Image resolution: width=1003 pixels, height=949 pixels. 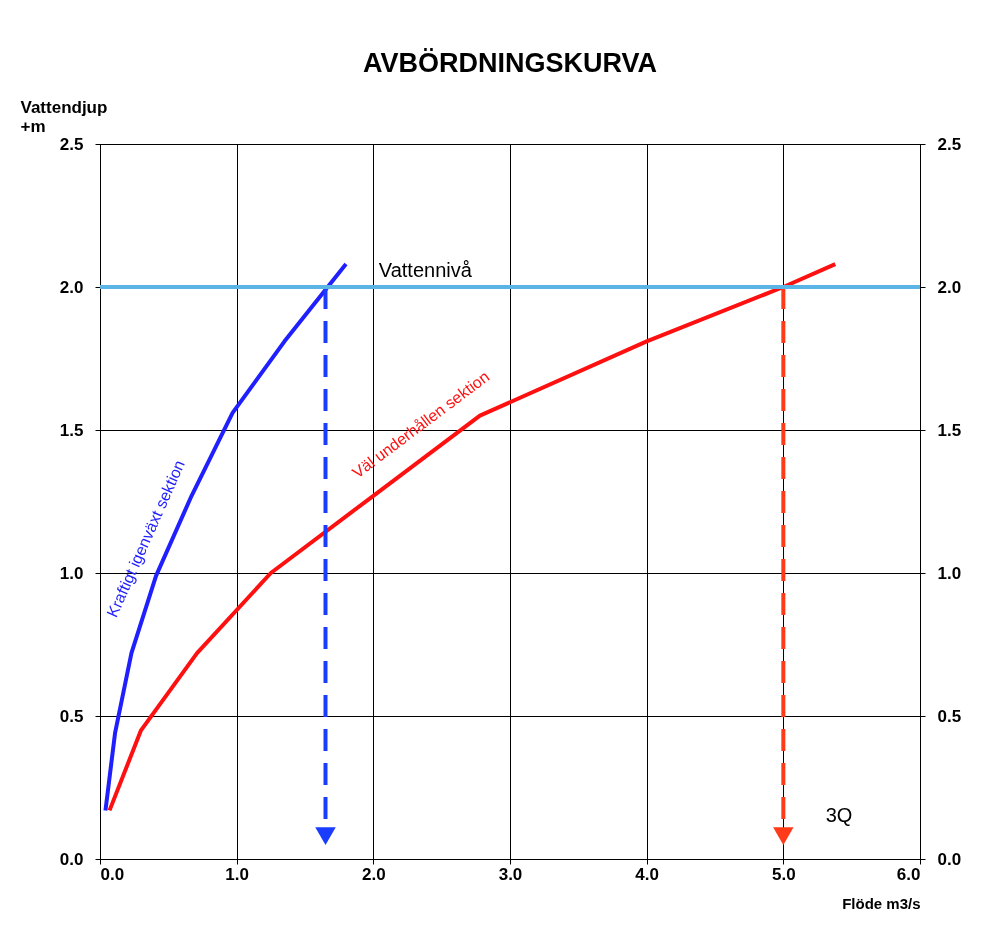 I want to click on y2-tick-label: 0.5, so click(x=949, y=716).